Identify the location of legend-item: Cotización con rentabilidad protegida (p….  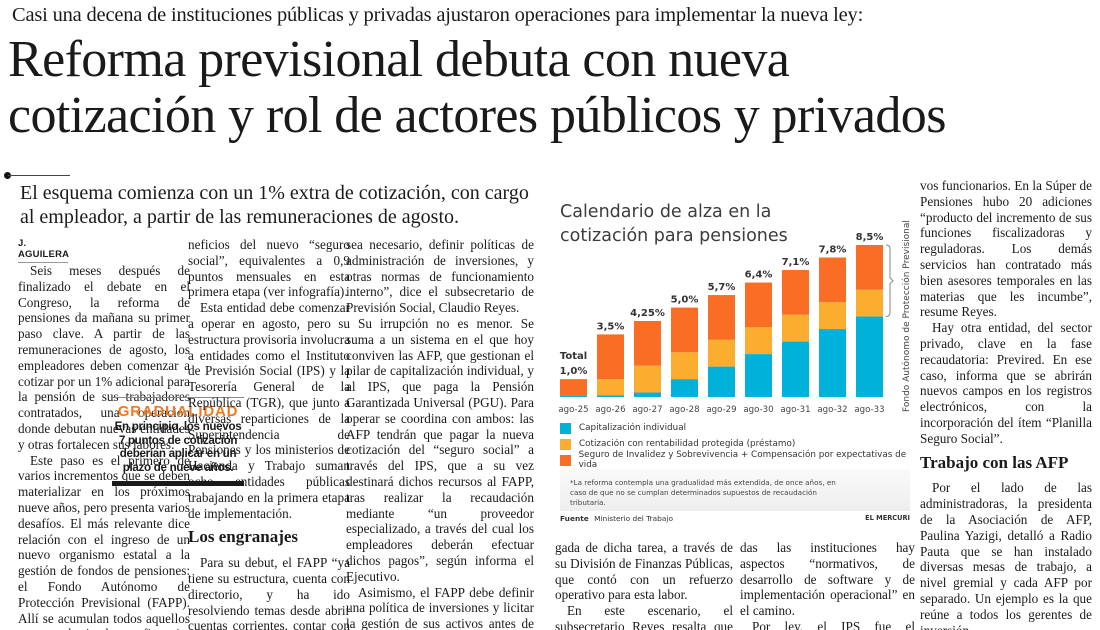
(737, 444).